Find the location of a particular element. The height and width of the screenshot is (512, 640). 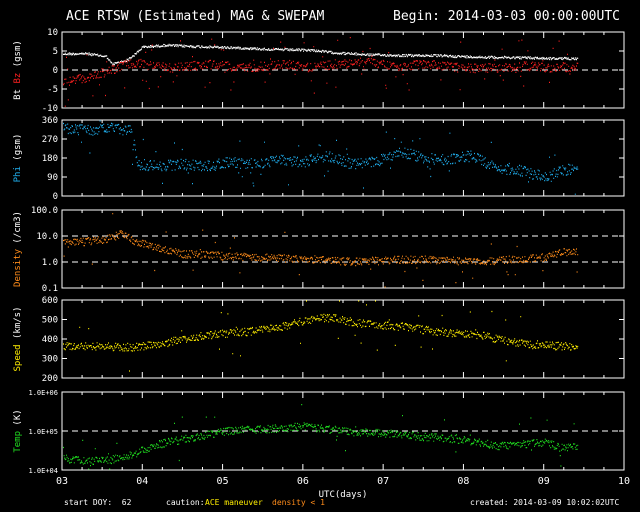

speed-ytick-label: 600 is located at coordinates (50, 301).